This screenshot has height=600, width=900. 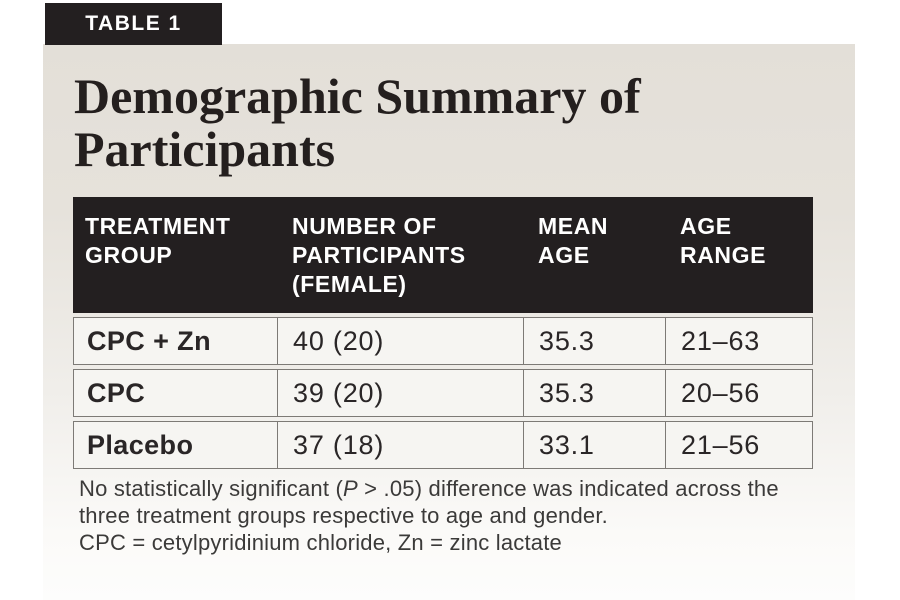 What do you see at coordinates (357, 122) in the screenshot?
I see `table-title: Demographic Summary of Participants` at bounding box center [357, 122].